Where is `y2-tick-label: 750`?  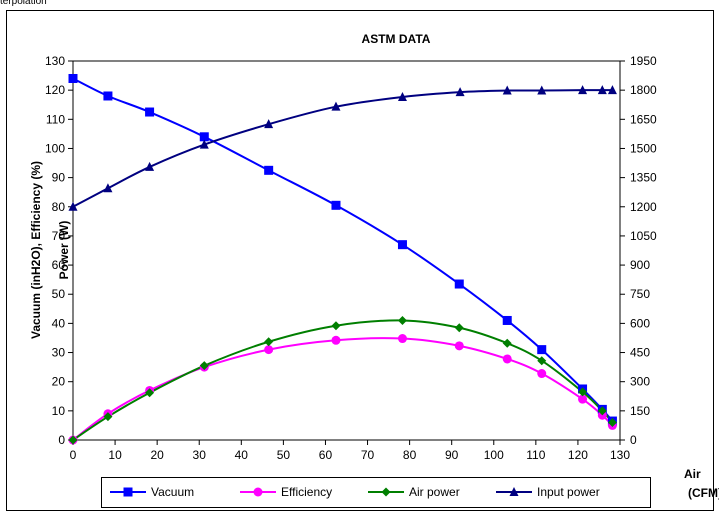
y2-tick-label: 750 is located at coordinates (640, 294).